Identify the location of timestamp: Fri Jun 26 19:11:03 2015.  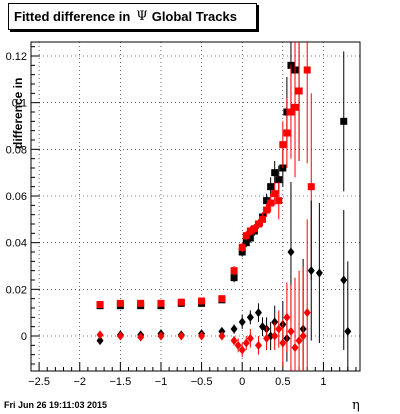
(56, 405).